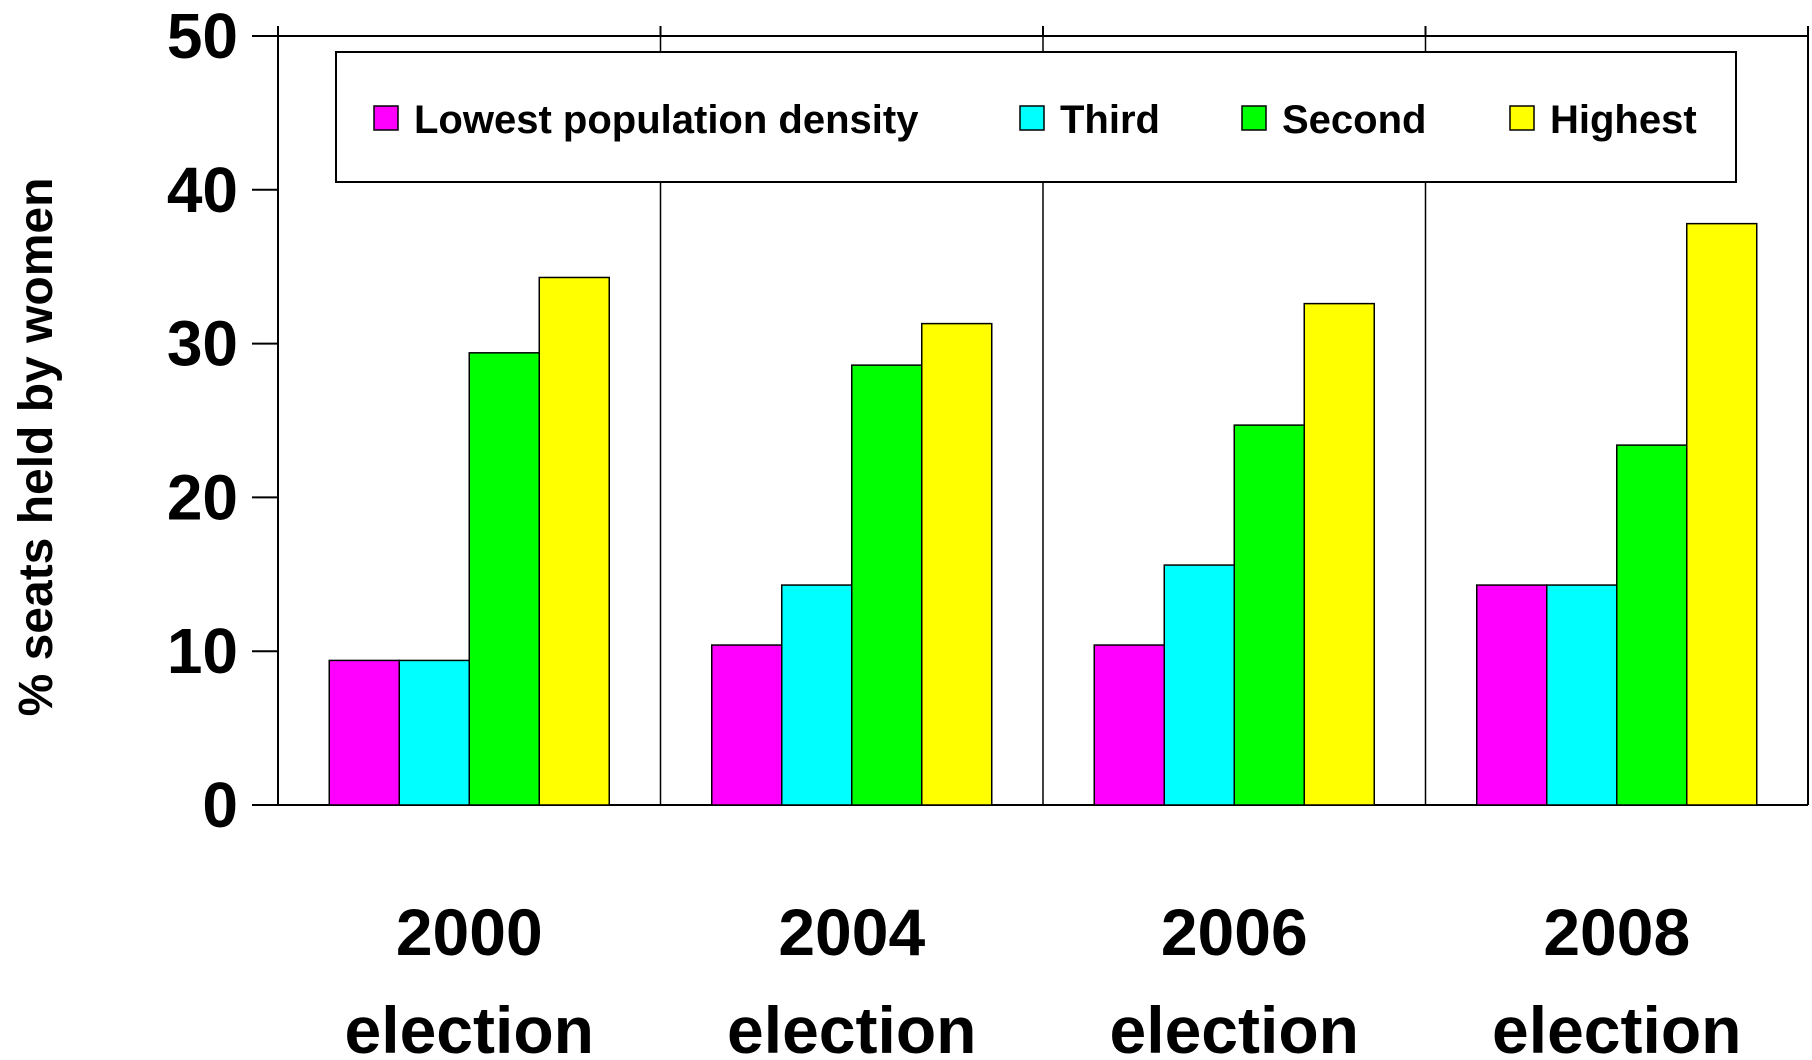 This screenshot has height=1060, width=1812. Describe the element at coordinates (202, 36) in the screenshot. I see `y-tick-label: 50` at that location.